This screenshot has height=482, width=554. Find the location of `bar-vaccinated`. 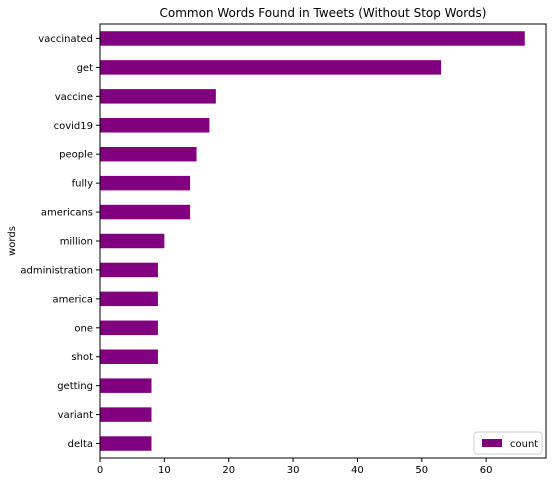

bar-vaccinated is located at coordinates (312, 38).